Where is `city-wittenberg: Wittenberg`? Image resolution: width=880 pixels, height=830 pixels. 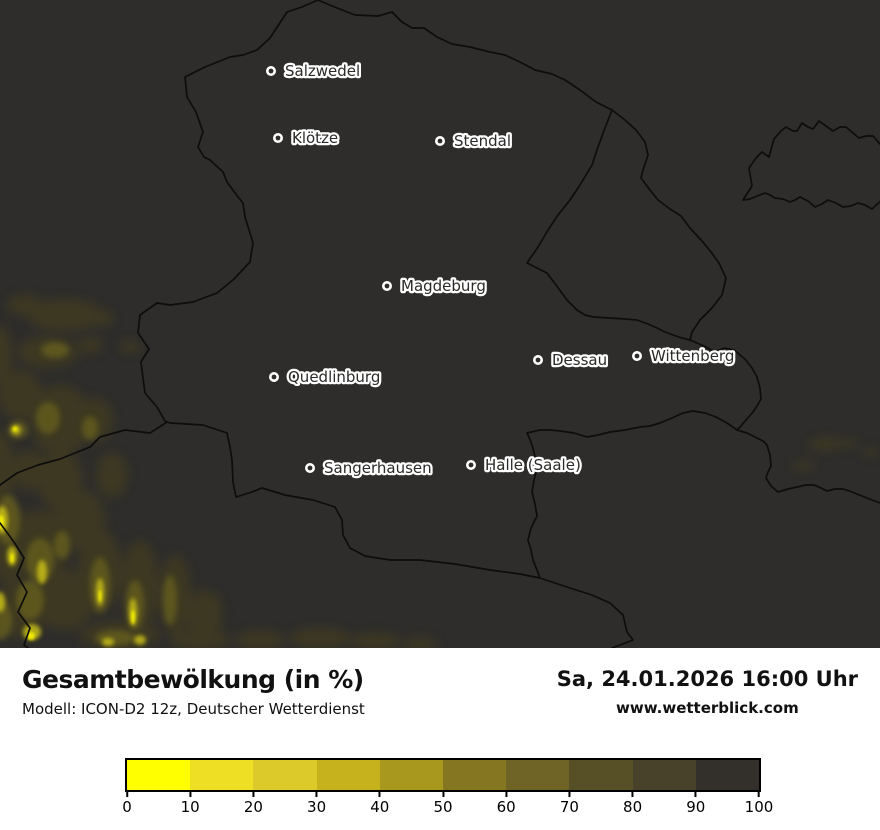 city-wittenberg: Wittenberg is located at coordinates (683, 356).